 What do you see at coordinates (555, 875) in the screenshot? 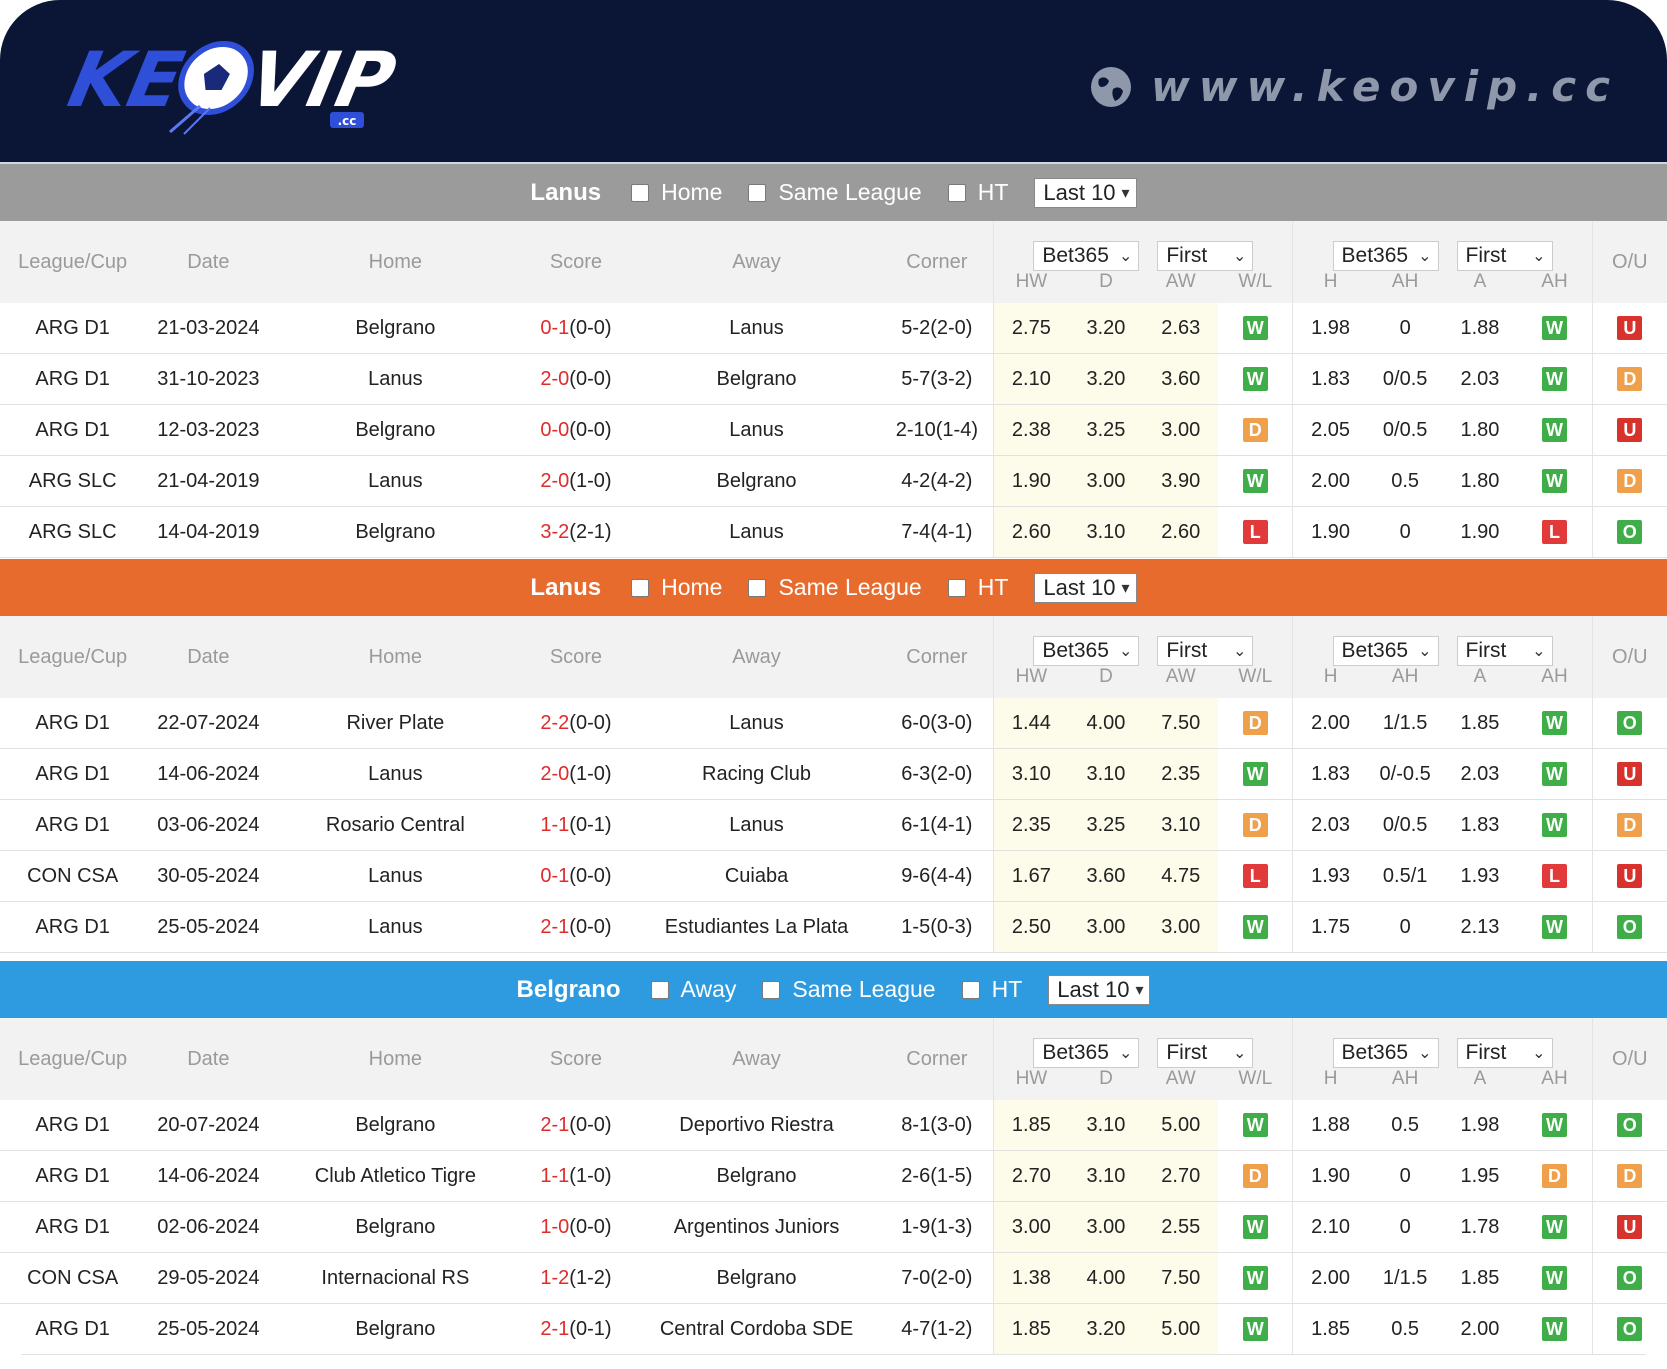
I see `score-fulltime: 0-1` at bounding box center [555, 875].